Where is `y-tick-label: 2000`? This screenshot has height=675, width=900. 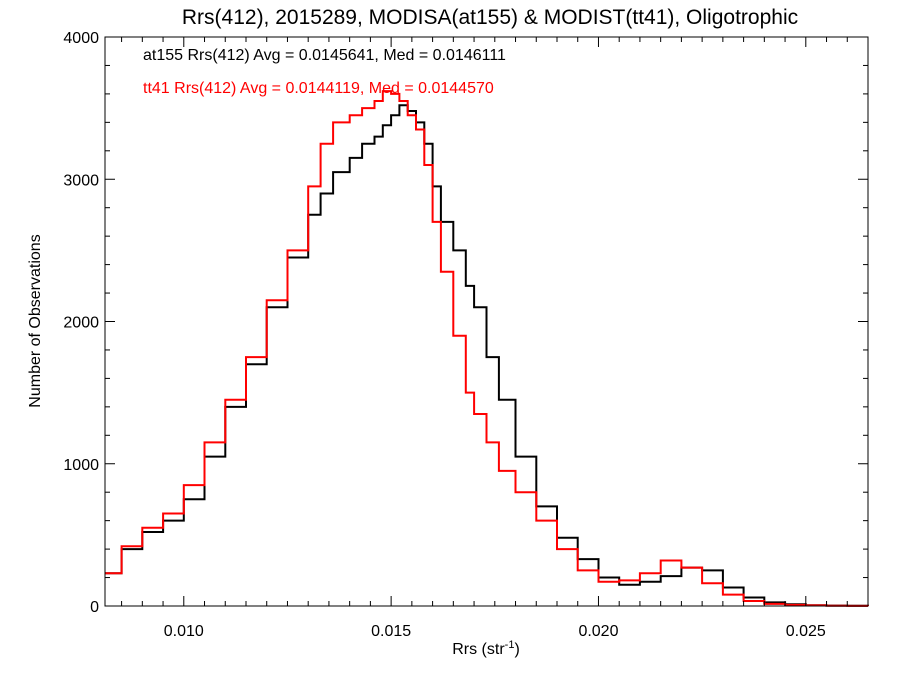
y-tick-label: 2000 is located at coordinates (81, 323).